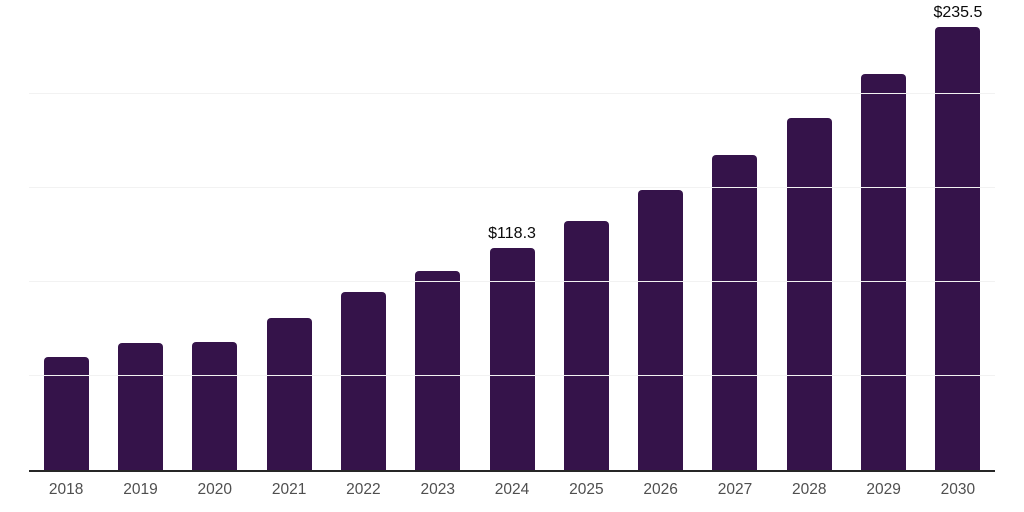 This screenshot has width=1024, height=512. I want to click on x-tick-2030: 2030, so click(958, 489).